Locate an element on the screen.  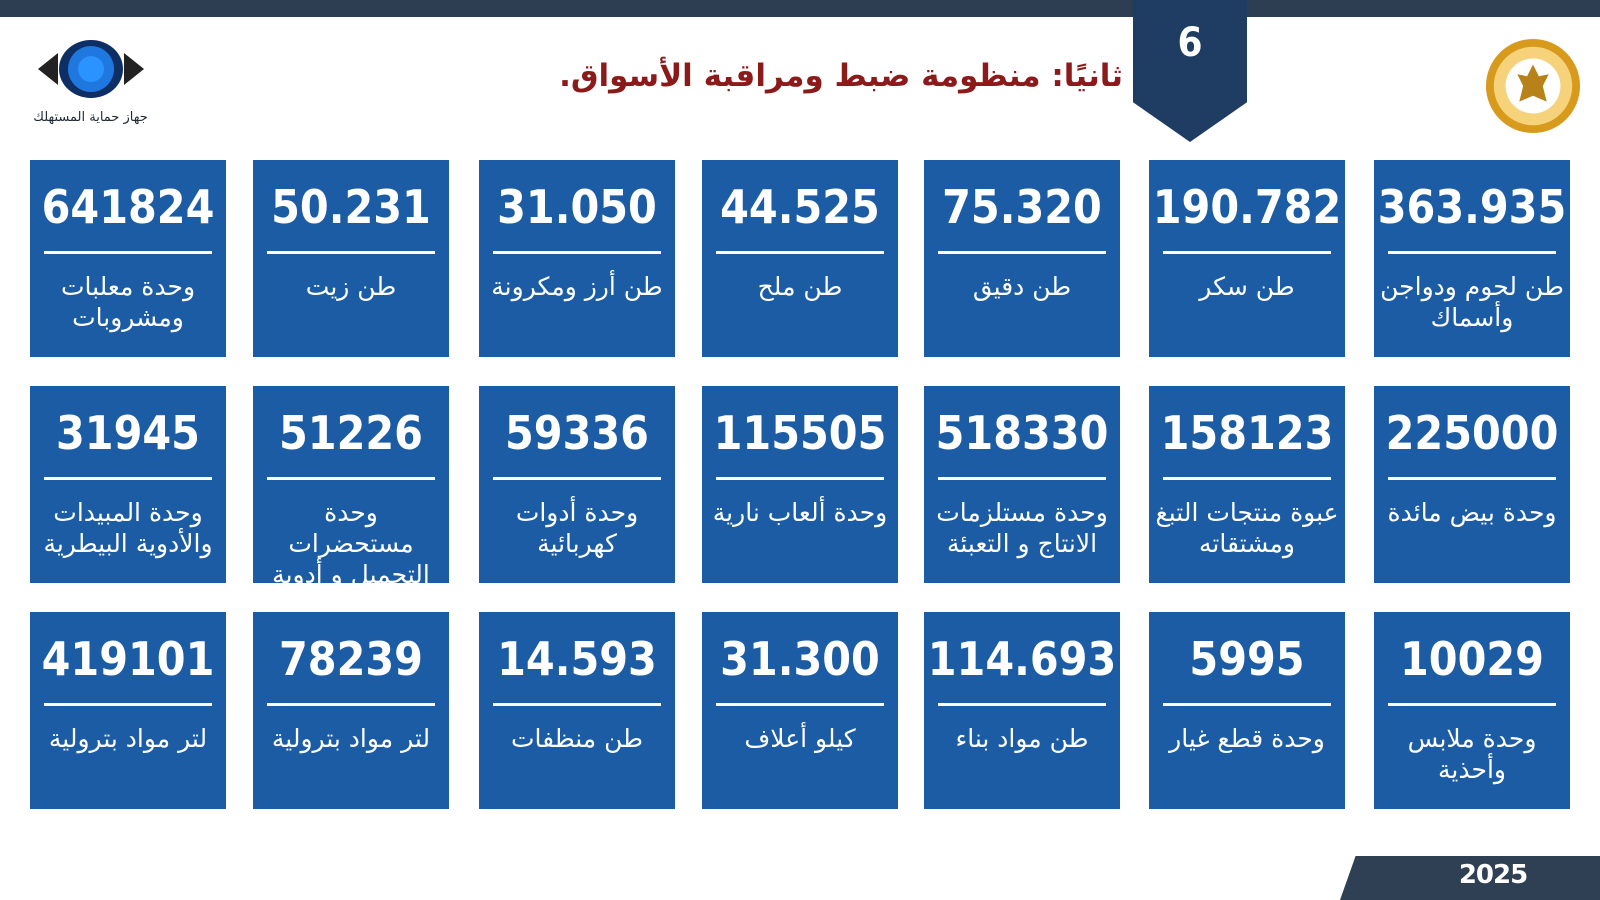
stat-tile: 31945 وحدة المبيدات والأدوية البيطرية is located at coordinates (128, 484).